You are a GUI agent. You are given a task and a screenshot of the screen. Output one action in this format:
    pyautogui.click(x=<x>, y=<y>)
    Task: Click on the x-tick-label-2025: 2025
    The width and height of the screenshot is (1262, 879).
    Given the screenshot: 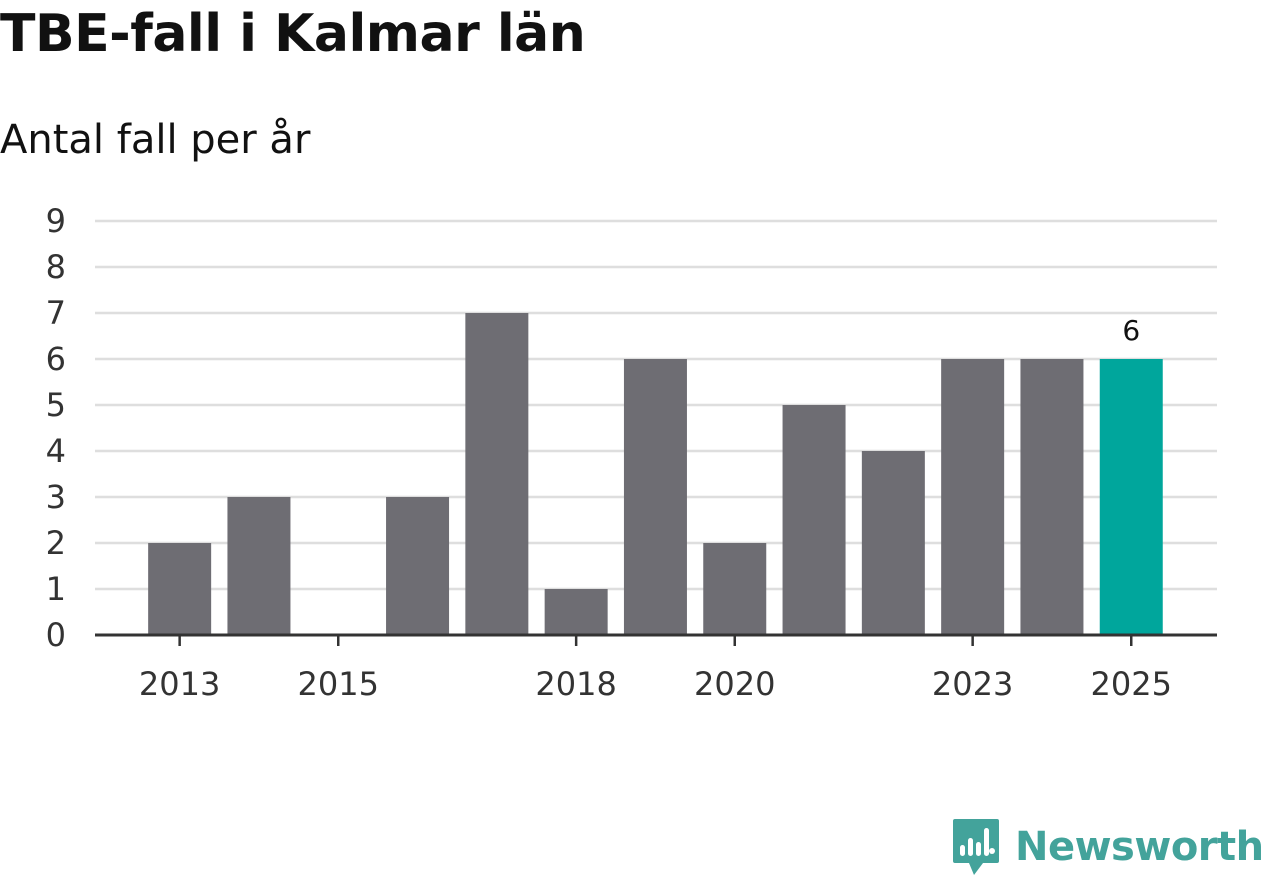 What is the action you would take?
    pyautogui.click(x=1131, y=684)
    